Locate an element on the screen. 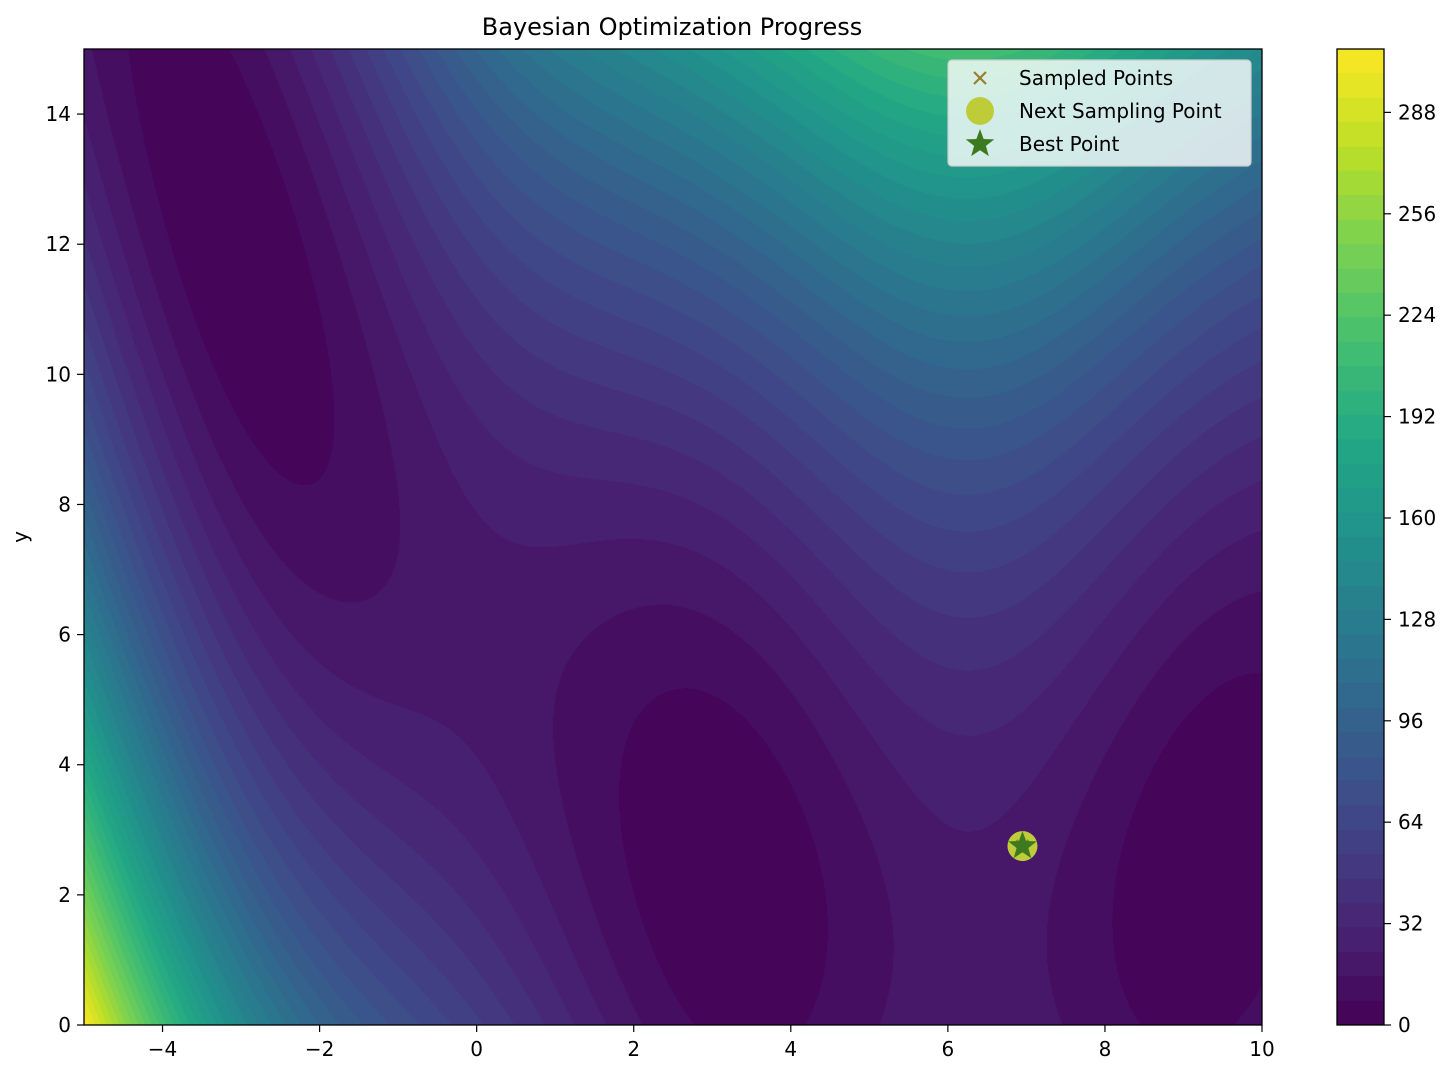 The width and height of the screenshot is (1456, 1075). x-tick-label: 6 is located at coordinates (947, 1049).